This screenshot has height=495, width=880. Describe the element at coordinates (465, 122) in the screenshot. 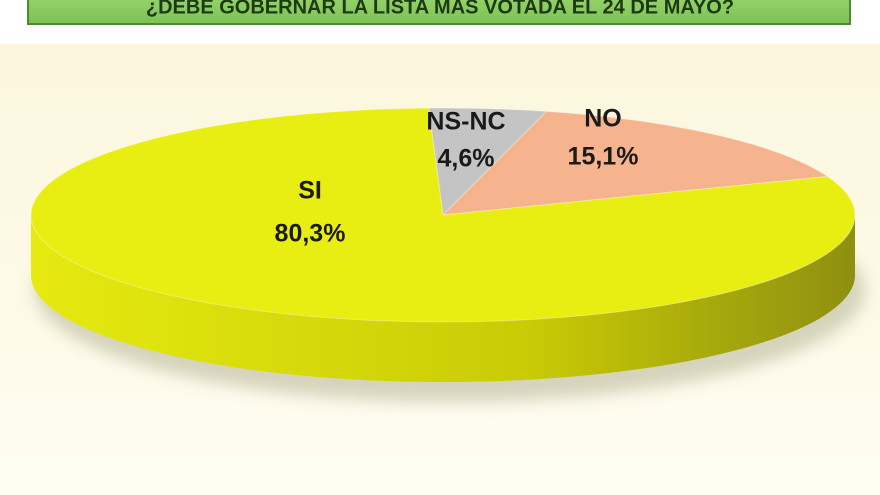

I see `slice-label: NS-NC` at that location.